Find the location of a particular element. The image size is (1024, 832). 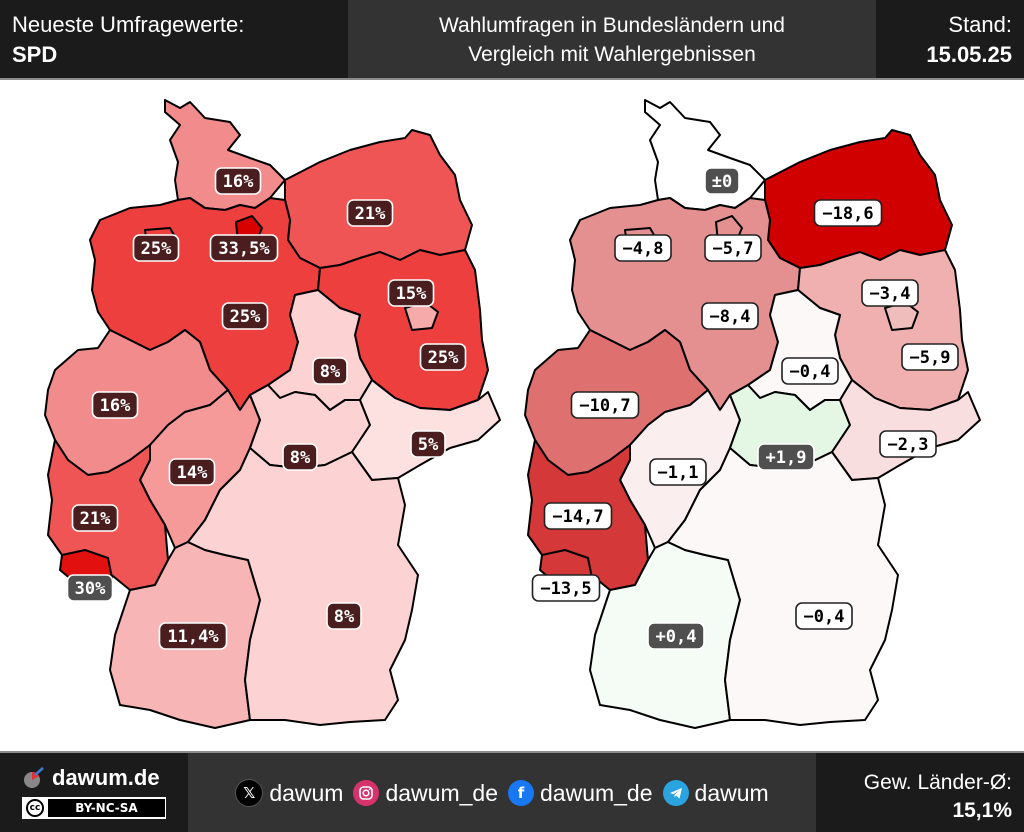

right-map-value-label: −4,8 is located at coordinates (643, 248).